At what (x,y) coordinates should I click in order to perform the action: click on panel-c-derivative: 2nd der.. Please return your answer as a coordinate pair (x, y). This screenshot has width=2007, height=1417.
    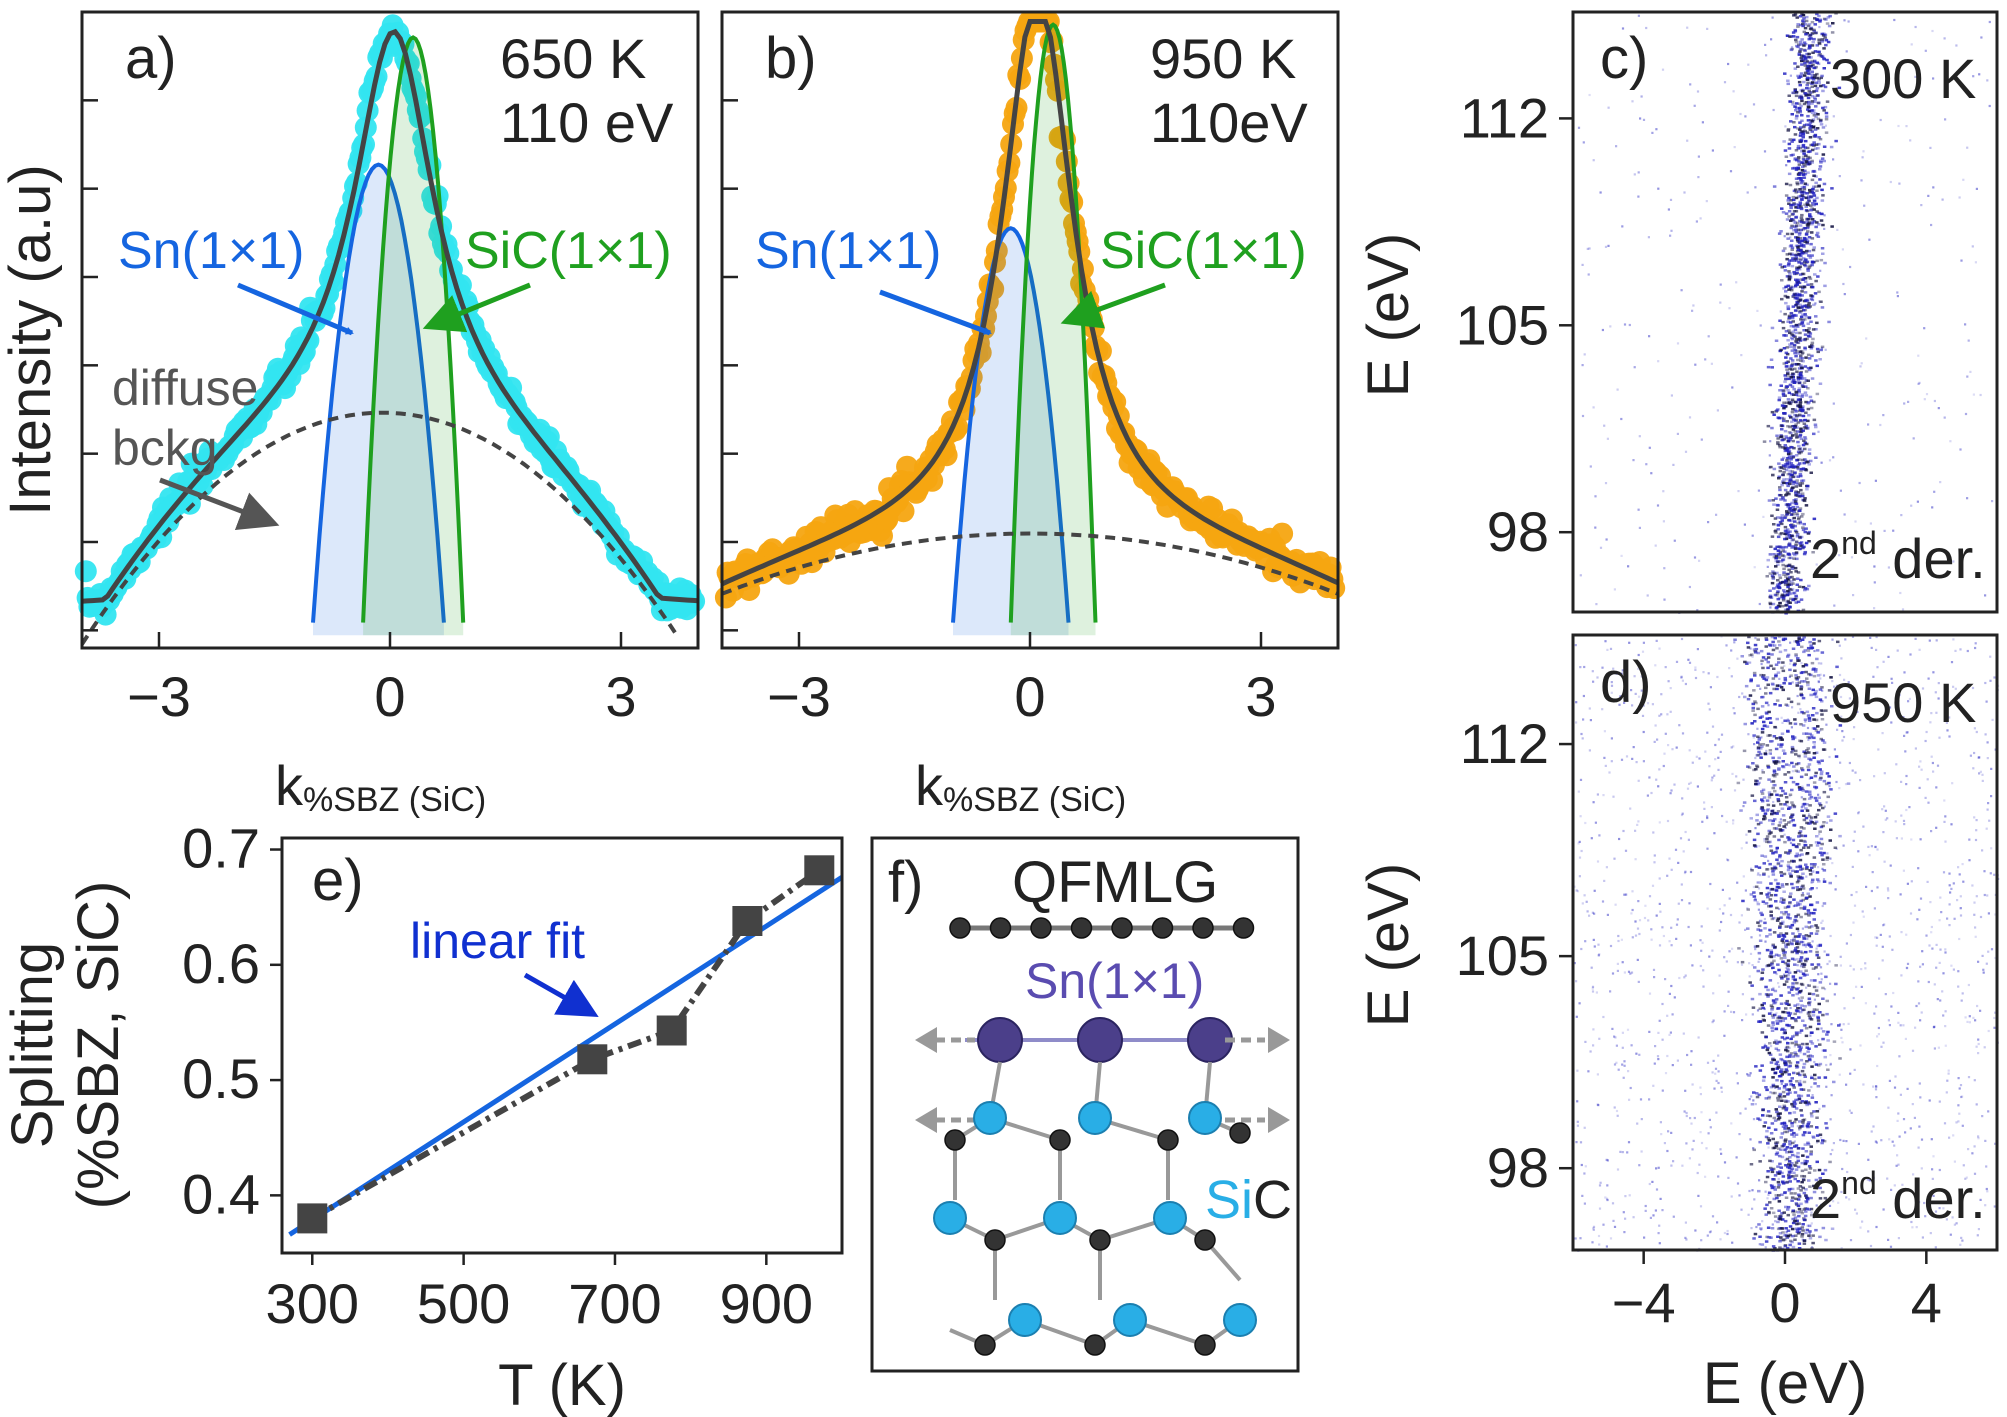
    Looking at the image, I should click on (1898, 557).